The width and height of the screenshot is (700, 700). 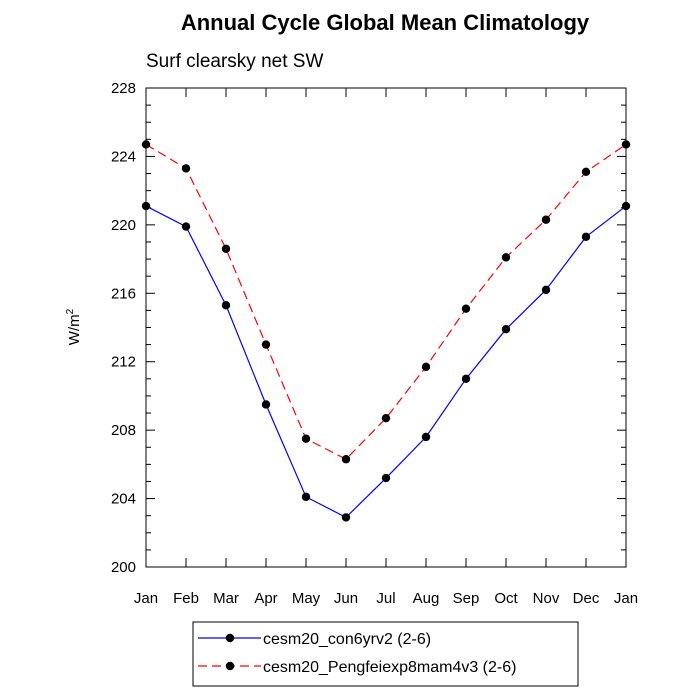 What do you see at coordinates (385, 22) in the screenshot?
I see `chart-title: Annual Cycle Global Mean Climatology` at bounding box center [385, 22].